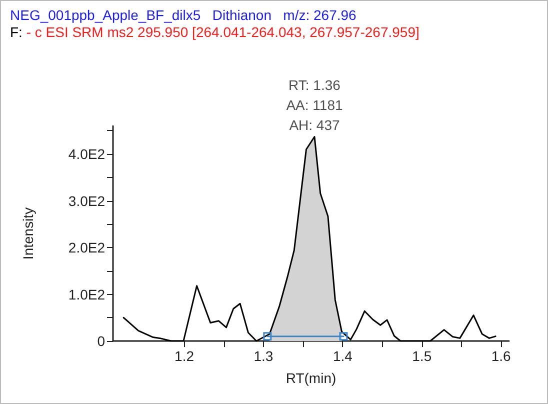 This screenshot has height=404, width=548. What do you see at coordinates (264, 356) in the screenshot?
I see `x-tick-label: 1.3` at bounding box center [264, 356].